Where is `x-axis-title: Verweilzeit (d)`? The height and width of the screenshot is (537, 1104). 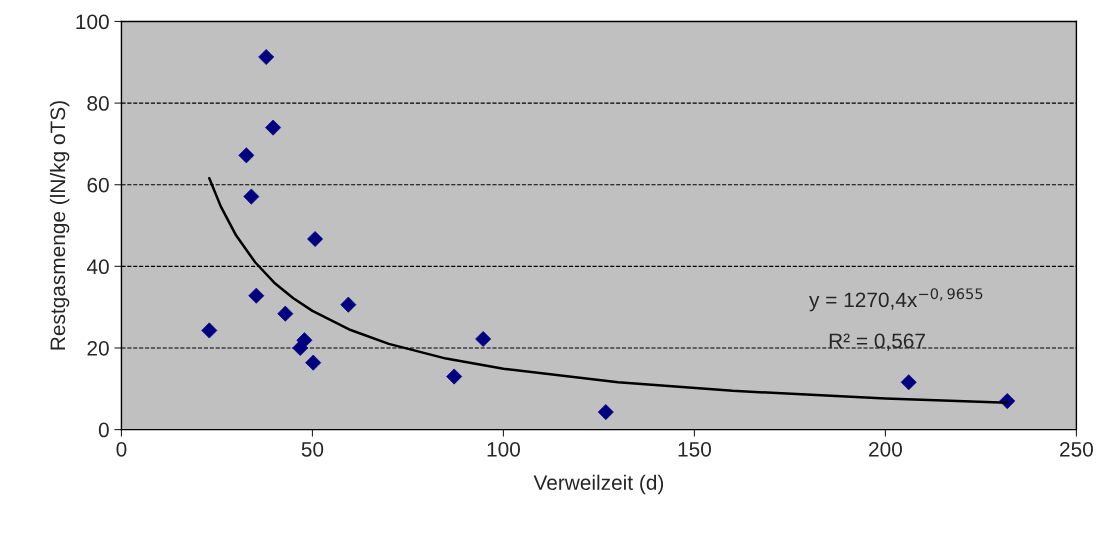 x-axis-title: Verweilzeit (d) is located at coordinates (598, 484).